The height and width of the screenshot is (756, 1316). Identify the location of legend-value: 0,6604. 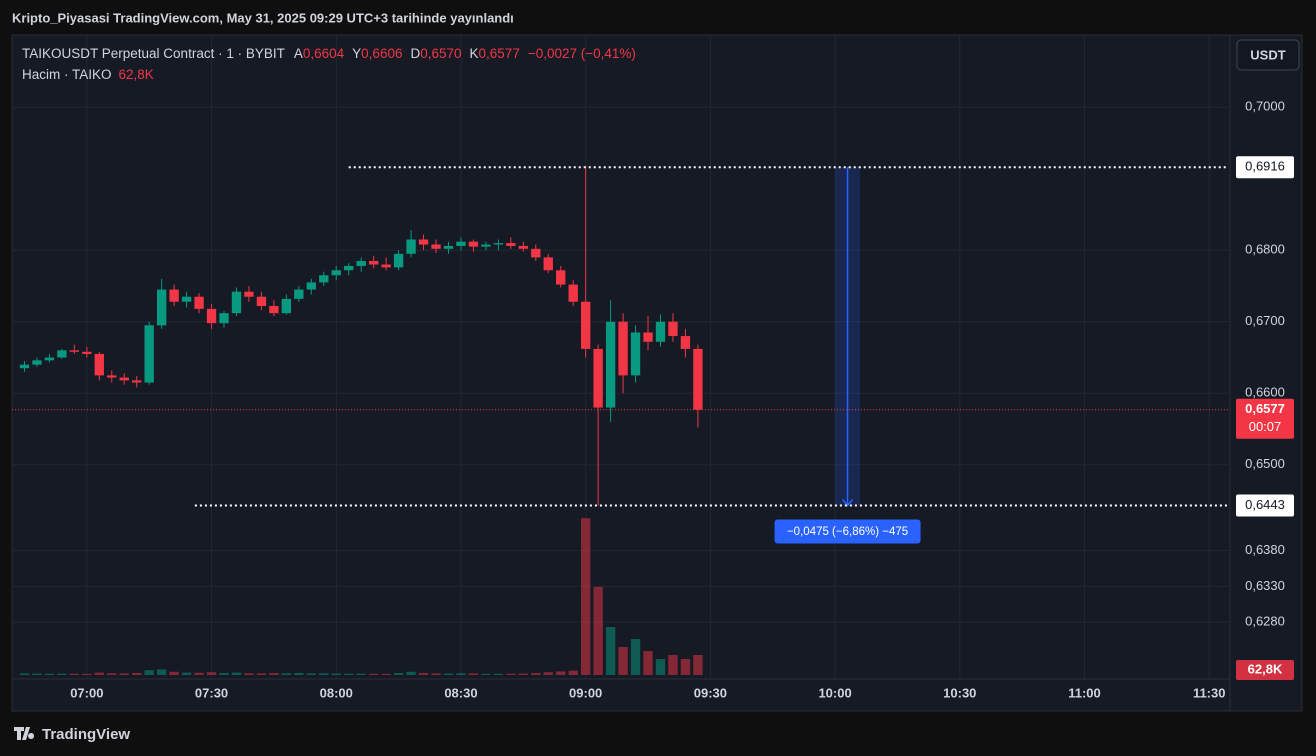
(324, 53).